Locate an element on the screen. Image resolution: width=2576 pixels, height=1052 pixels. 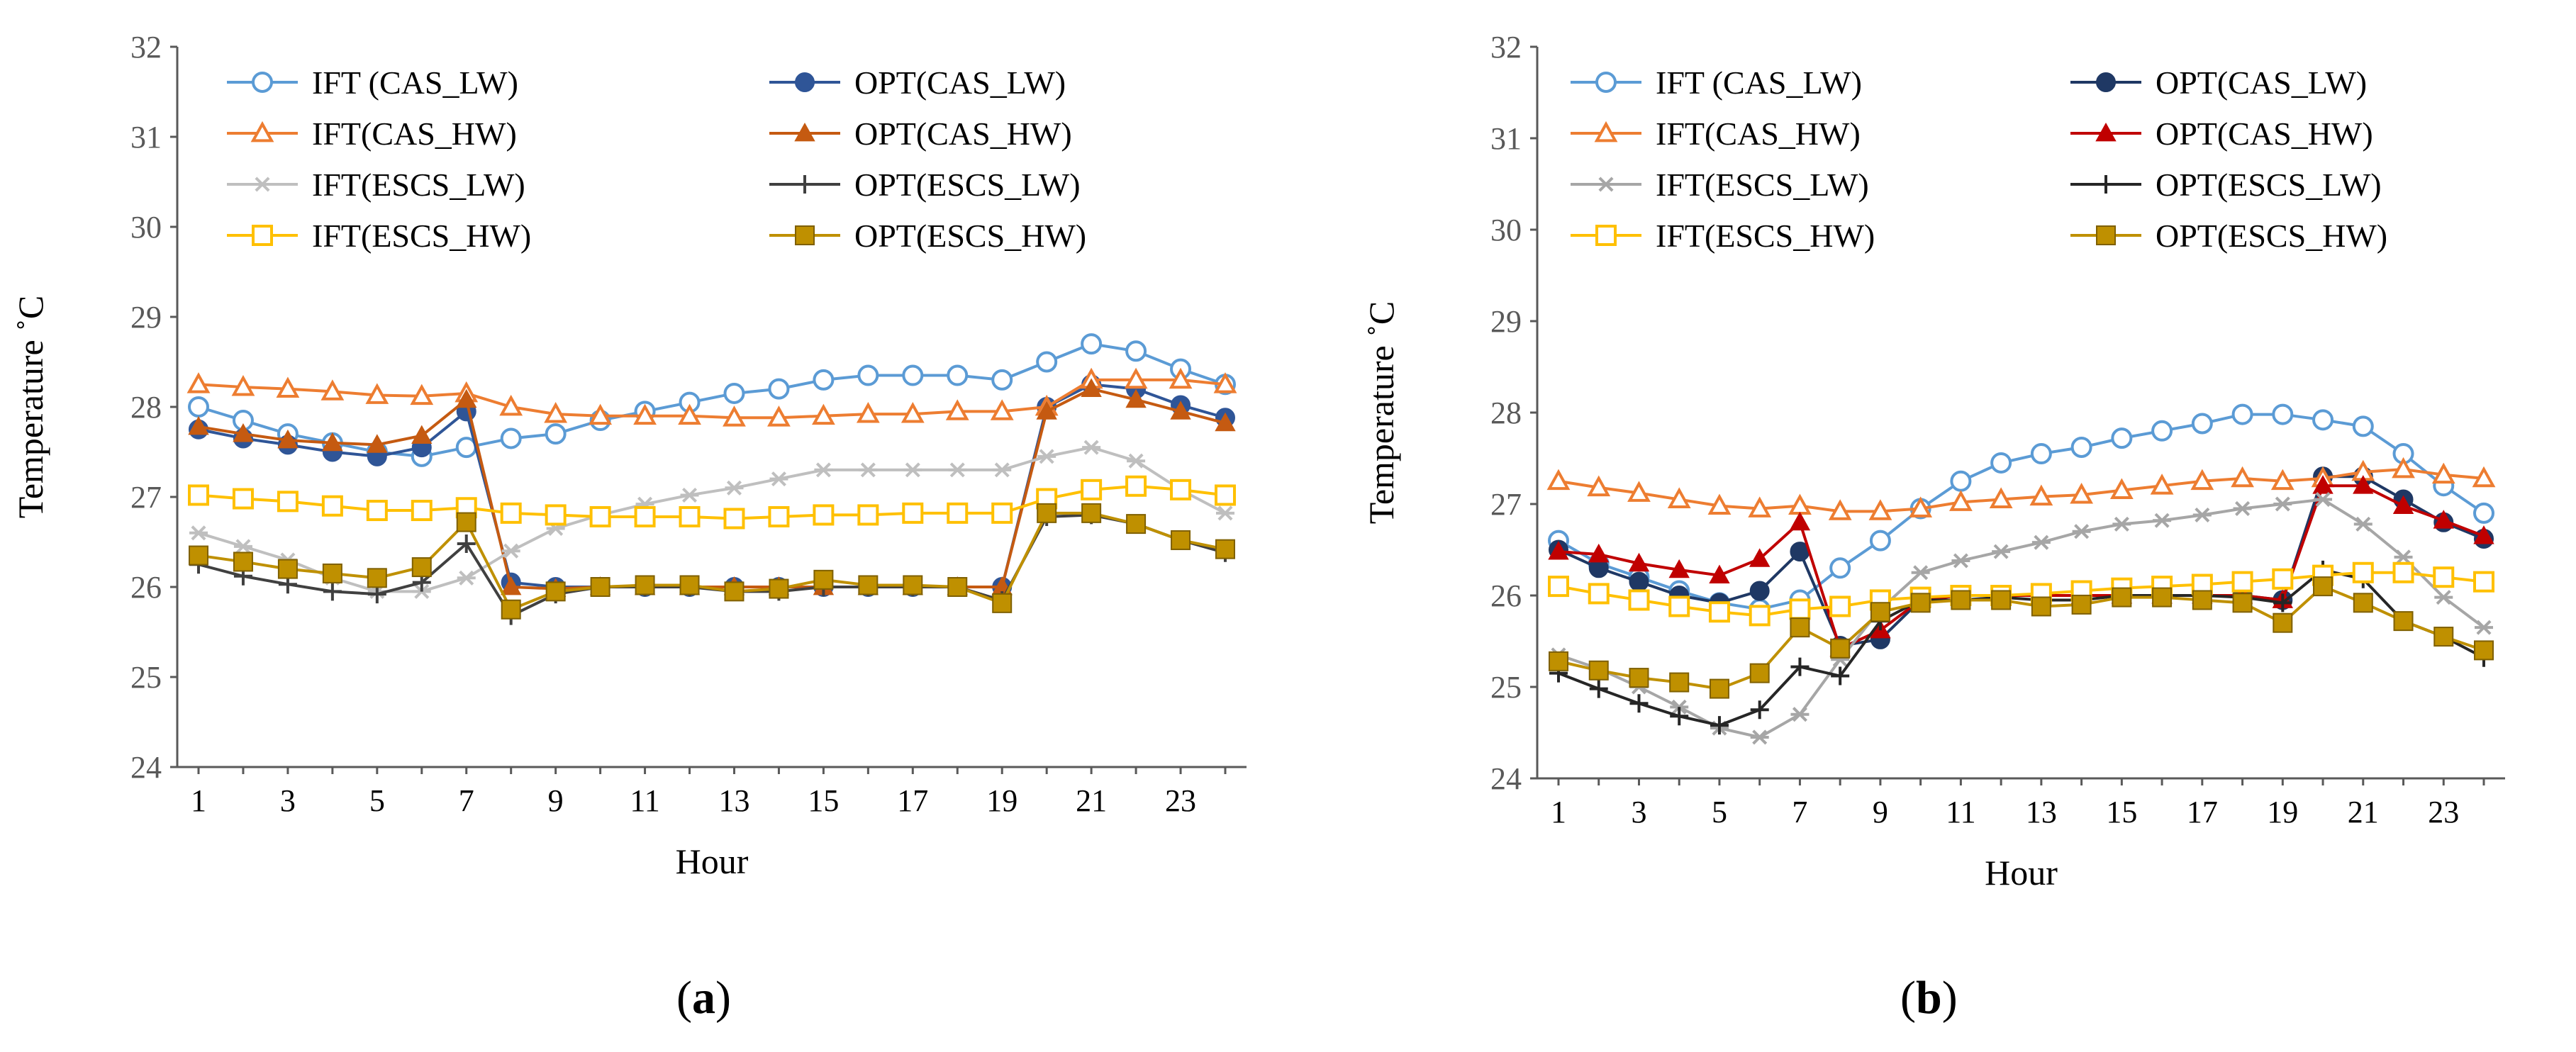
legend-entry: OPT(CAS_LW) is located at coordinates (917, 83).